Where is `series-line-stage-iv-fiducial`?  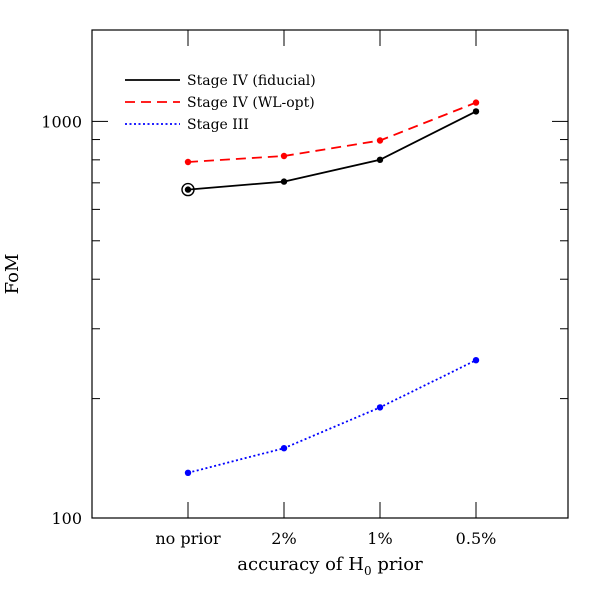 series-line-stage-iv-fiducial is located at coordinates (332, 150).